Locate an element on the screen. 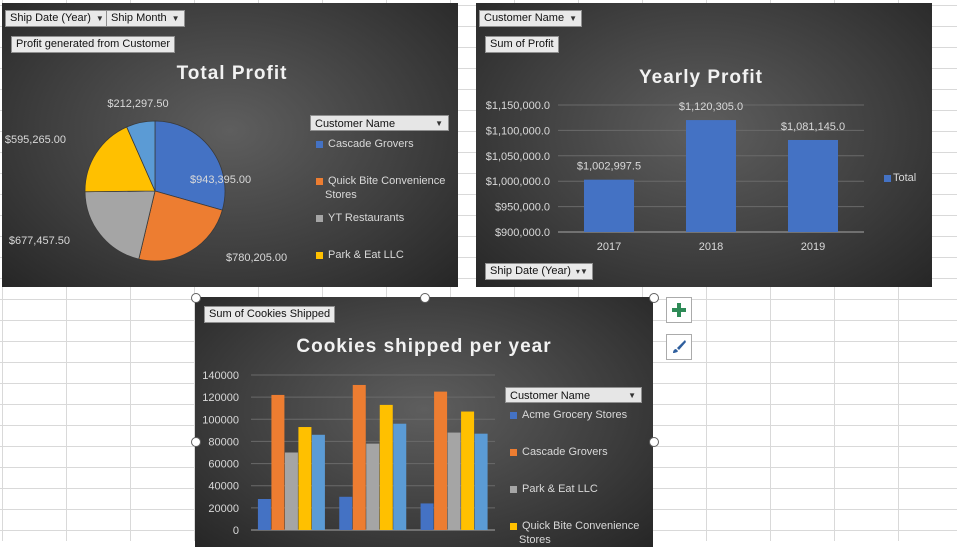 The image size is (957, 547). resize-handle-middle-left is located at coordinates (196, 442).